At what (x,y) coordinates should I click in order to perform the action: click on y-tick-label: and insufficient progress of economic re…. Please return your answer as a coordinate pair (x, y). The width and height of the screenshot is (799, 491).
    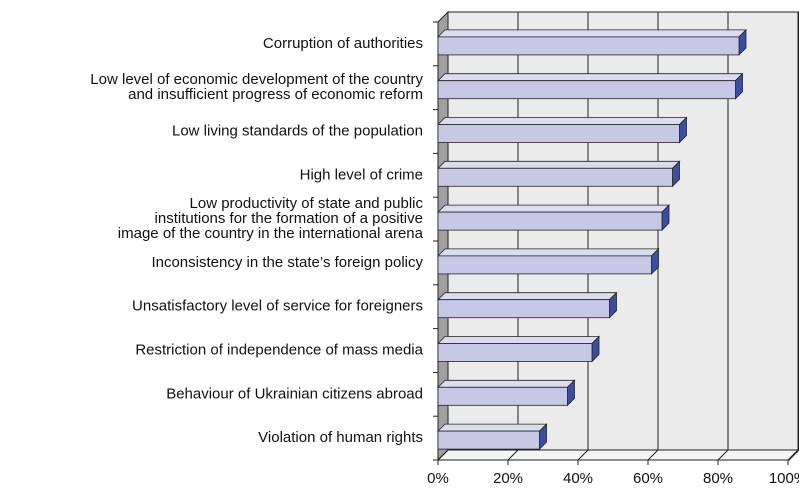
    Looking at the image, I should click on (275, 94).